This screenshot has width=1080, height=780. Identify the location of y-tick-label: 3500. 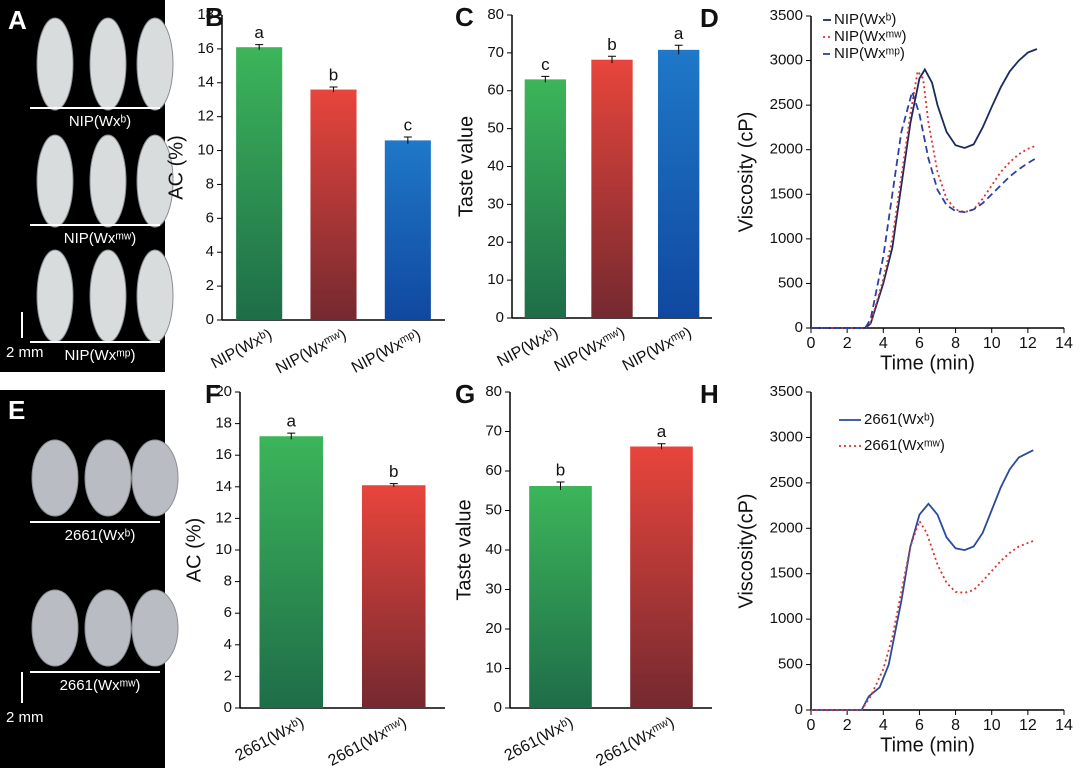
(786, 391).